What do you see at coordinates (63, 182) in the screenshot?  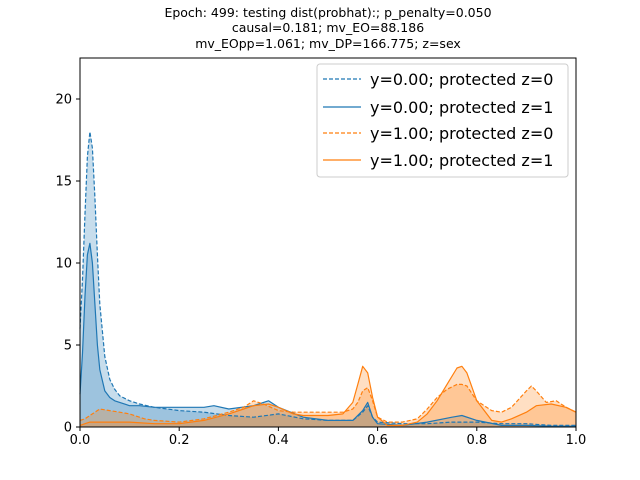 I see `y-tick-label: 15` at bounding box center [63, 182].